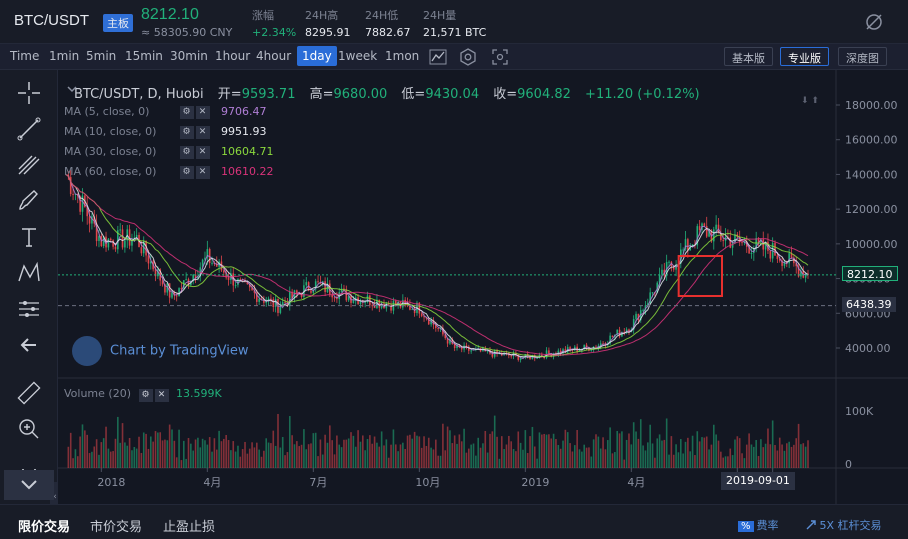 Image resolution: width=908 pixels, height=539 pixels. Describe the element at coordinates (274, 56) in the screenshot. I see `tf-4hour: 4hour` at that location.